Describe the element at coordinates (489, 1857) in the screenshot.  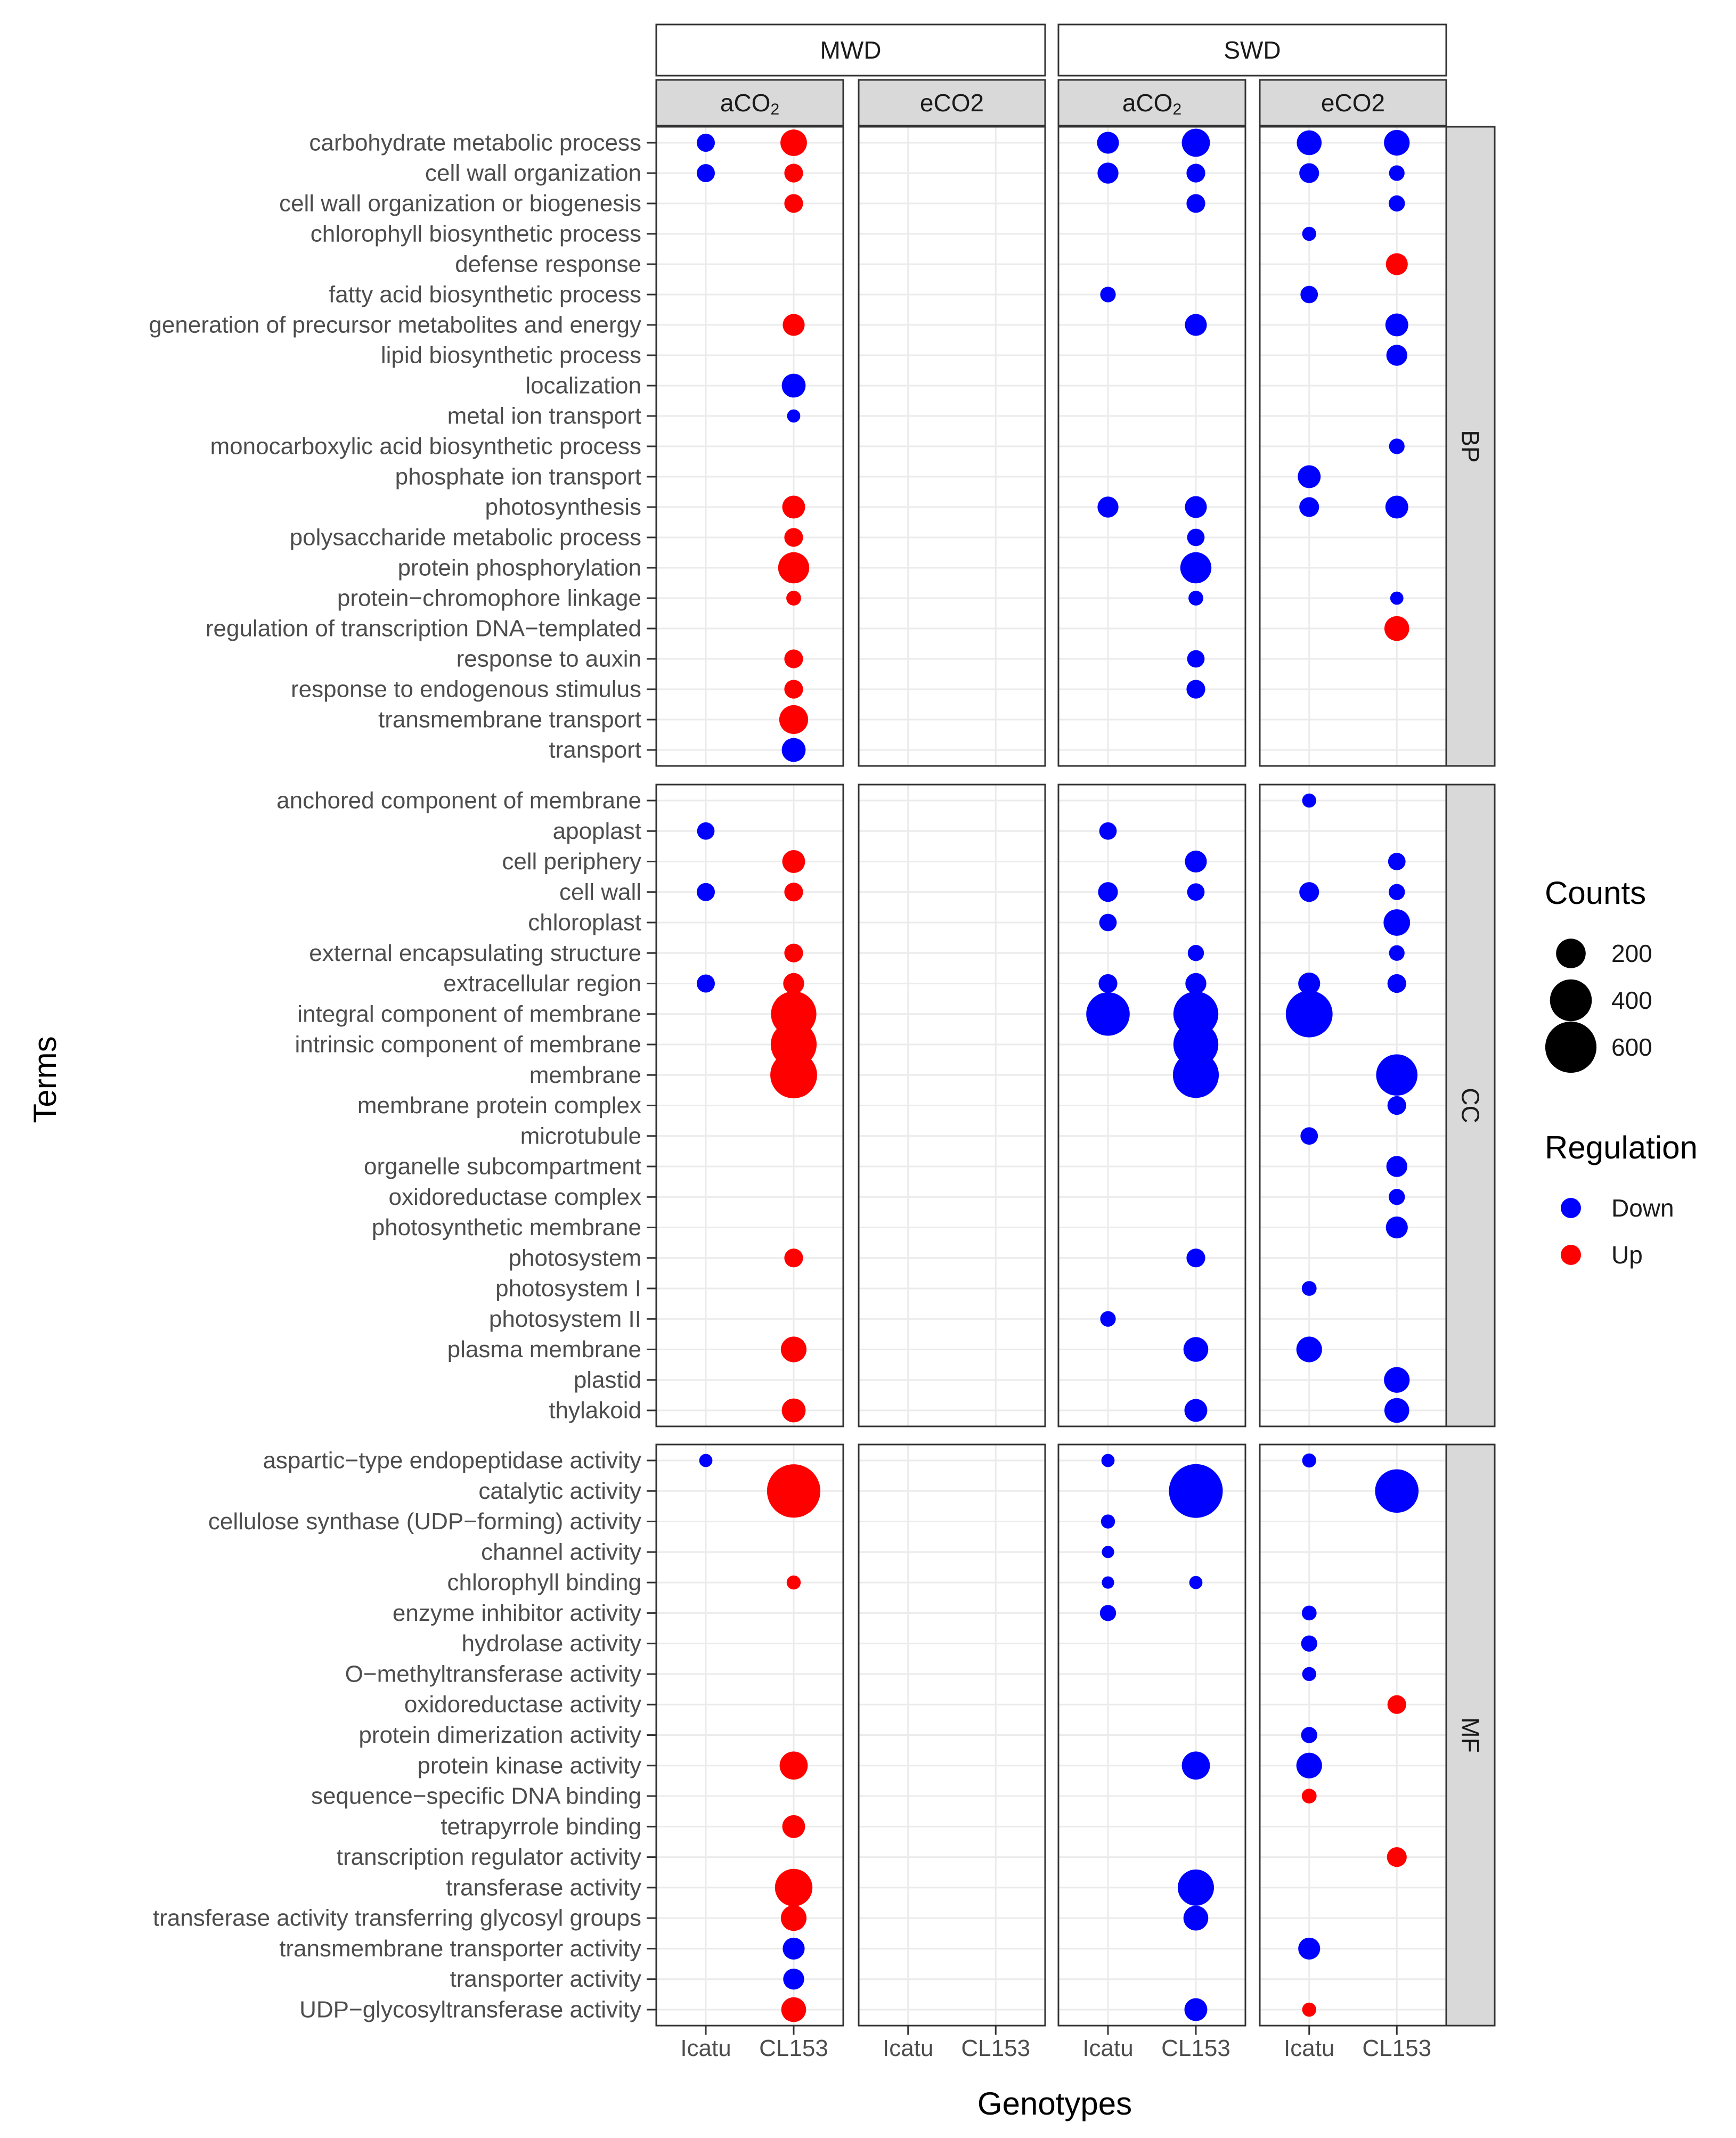
I see `term-label-transcription-regulator-activity: transcription regulator activity` at that location.